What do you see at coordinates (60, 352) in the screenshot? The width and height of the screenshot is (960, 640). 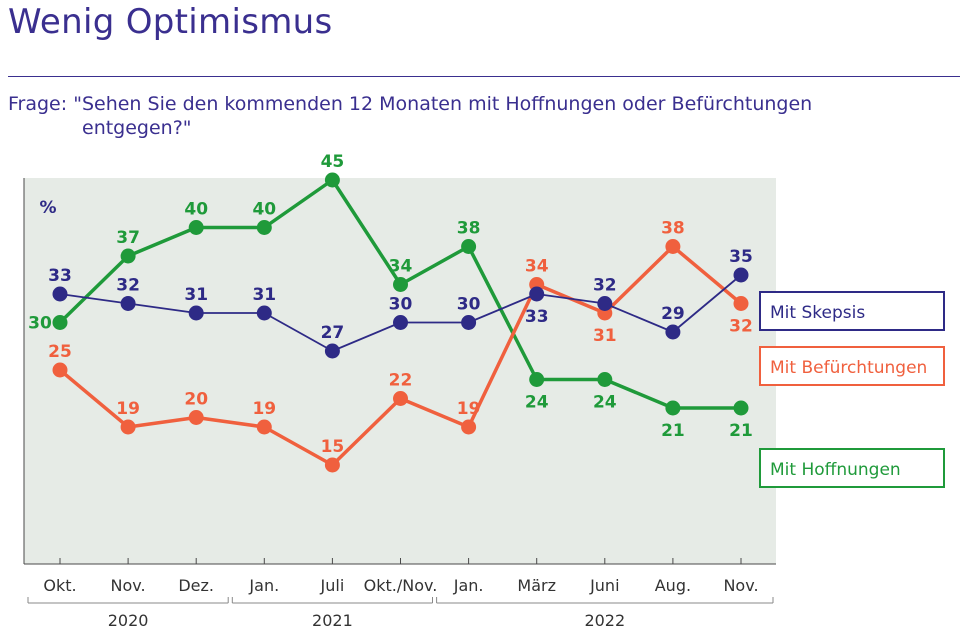 I see `data-label: 25` at bounding box center [60, 352].